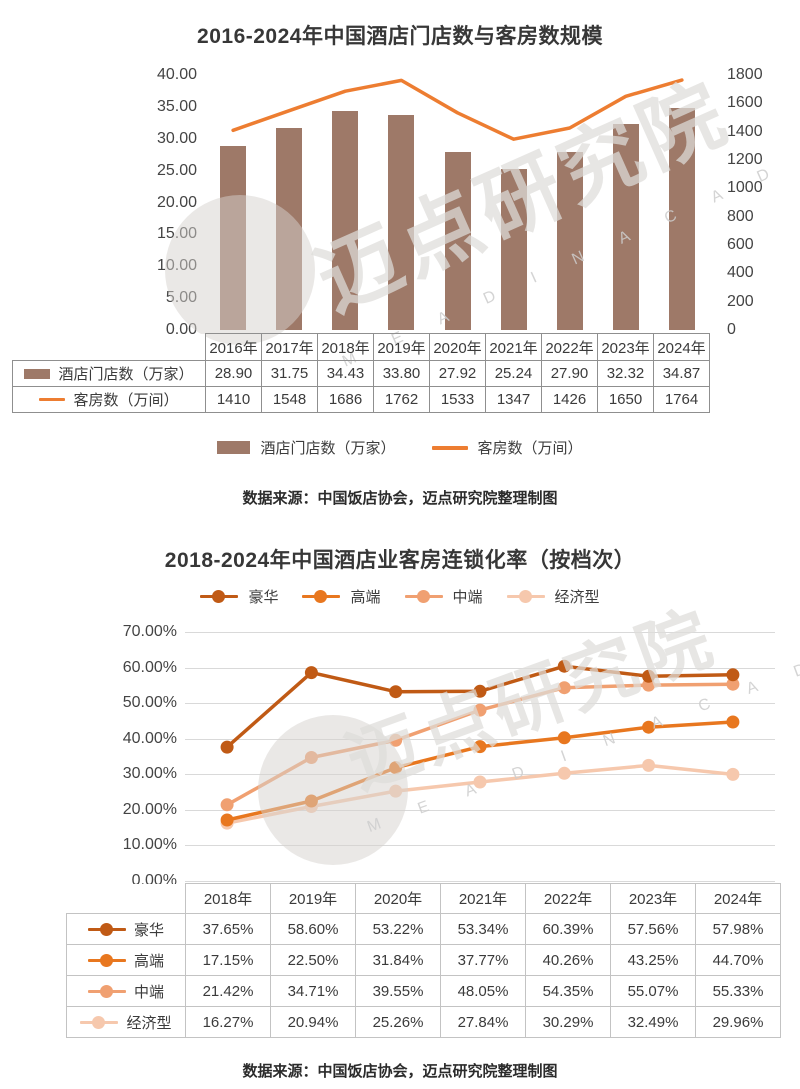 The image size is (800, 1089). Describe the element at coordinates (745, 74) in the screenshot. I see `y-axis-tick-label: 1800` at that location.